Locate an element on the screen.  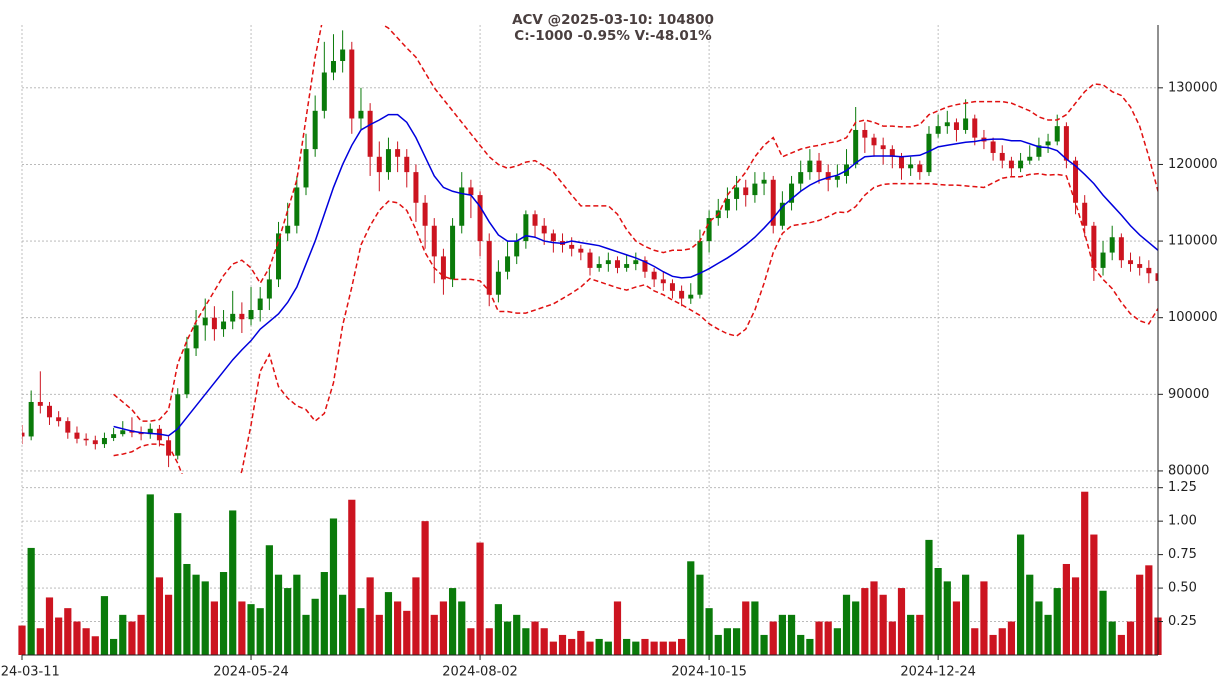
volume-tick-label: 0.25 is located at coordinates (1182, 621).